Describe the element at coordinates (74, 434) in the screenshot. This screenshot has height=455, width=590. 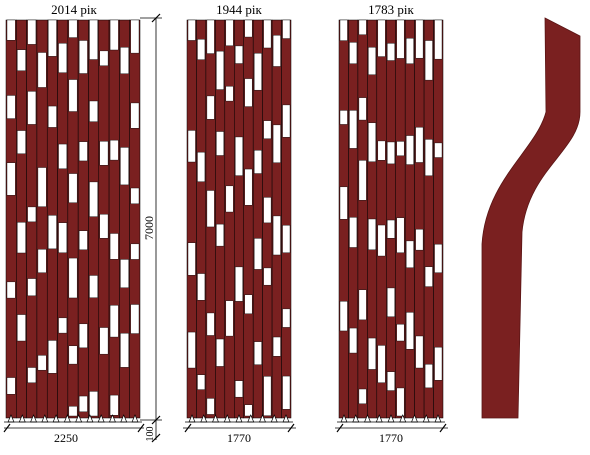
I see `width-dimension-2014: 2250` at that location.